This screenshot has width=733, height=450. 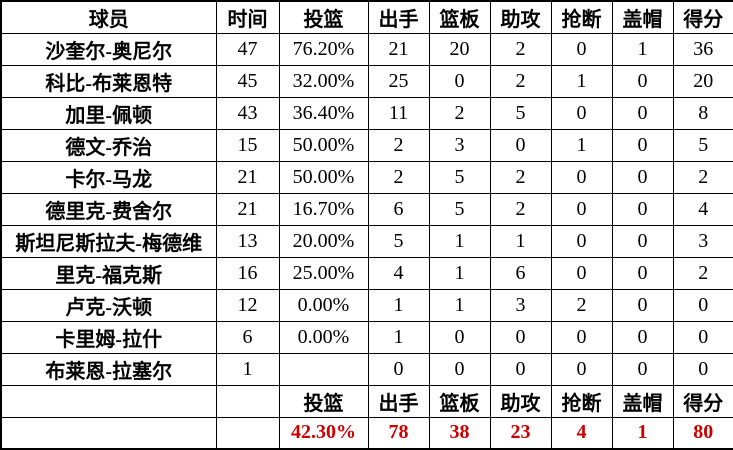 I want to click on cell-attempts: 6, so click(x=398, y=209).